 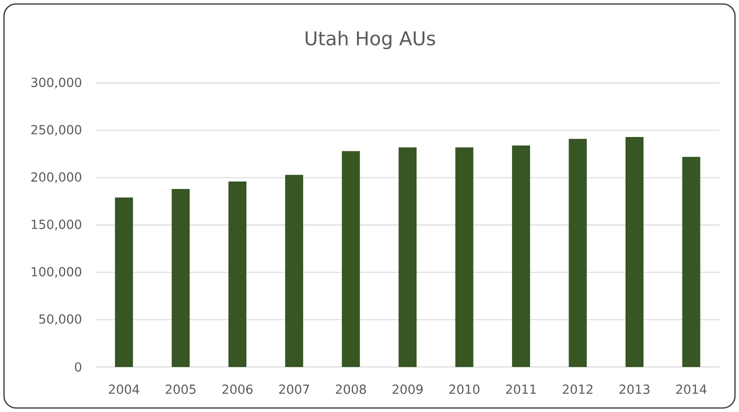 What do you see at coordinates (407, 389) in the screenshot?
I see `x-tick-label: 2009` at bounding box center [407, 389].